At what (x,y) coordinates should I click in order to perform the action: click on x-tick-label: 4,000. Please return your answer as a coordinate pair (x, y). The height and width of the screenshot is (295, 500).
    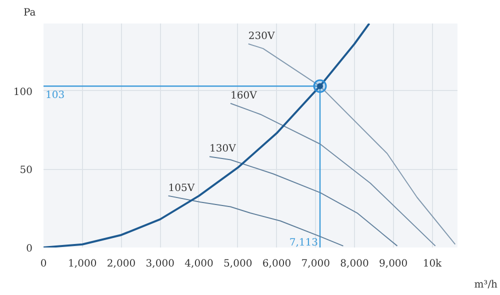
    Looking at the image, I should click on (199, 264).